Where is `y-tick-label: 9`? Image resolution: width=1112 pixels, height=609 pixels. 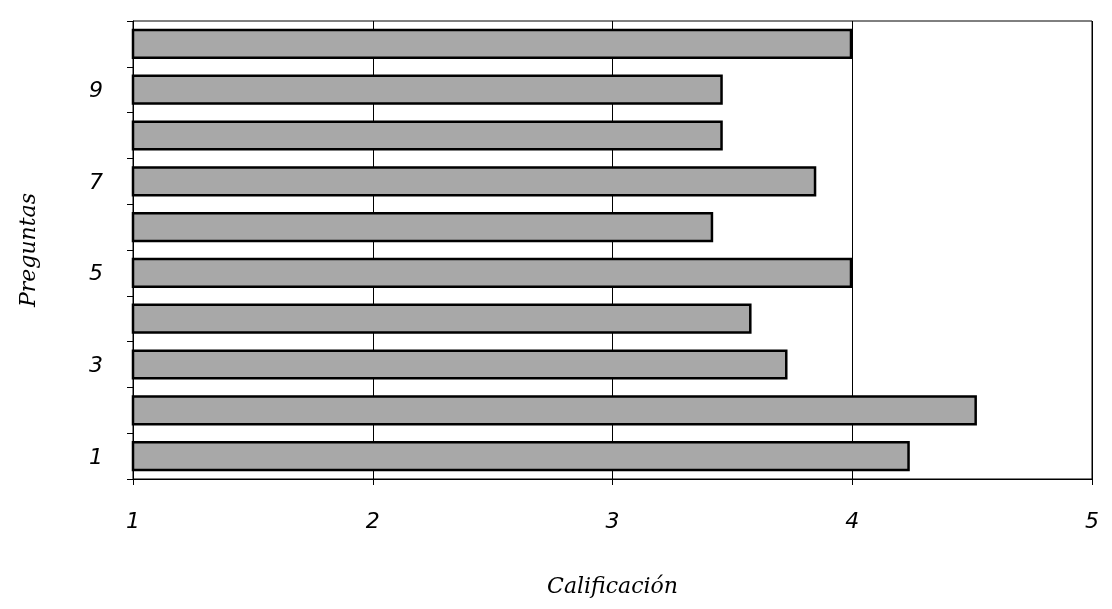
y-tick-label: 9 is located at coordinates (96, 90).